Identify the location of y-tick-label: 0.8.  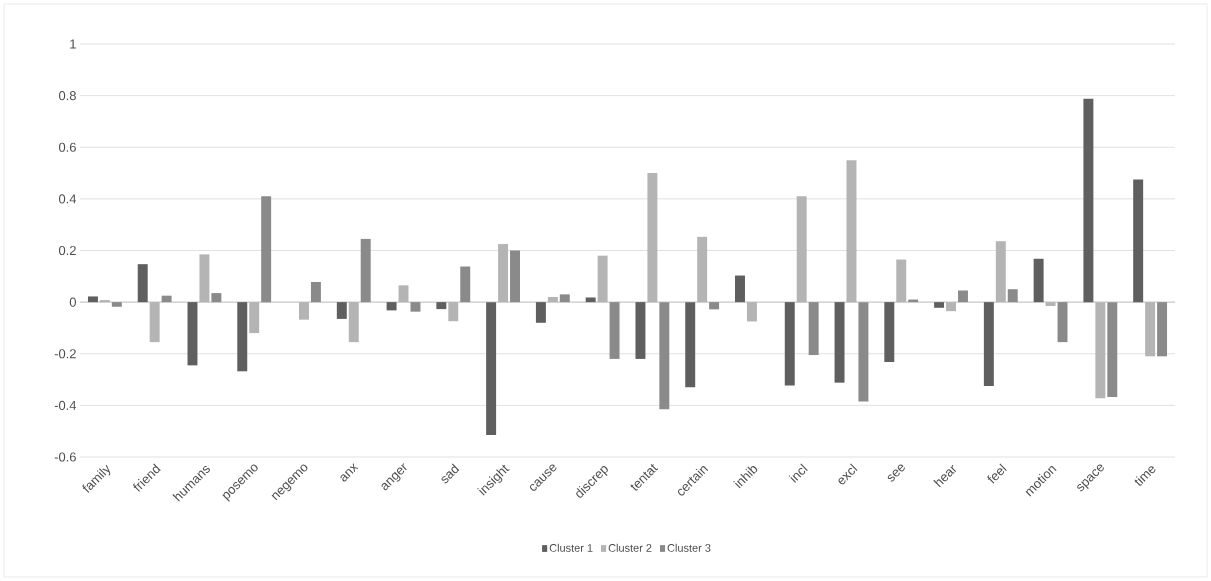
(67, 96).